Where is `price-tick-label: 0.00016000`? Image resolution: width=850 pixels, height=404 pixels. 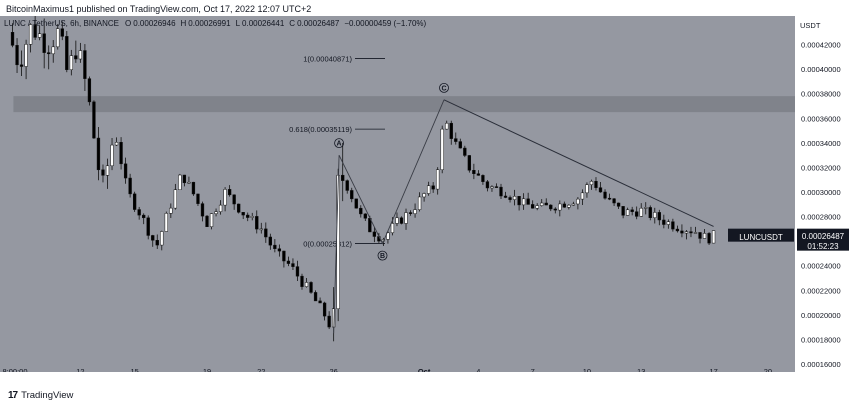
price-tick-label: 0.00016000 is located at coordinates (821, 364).